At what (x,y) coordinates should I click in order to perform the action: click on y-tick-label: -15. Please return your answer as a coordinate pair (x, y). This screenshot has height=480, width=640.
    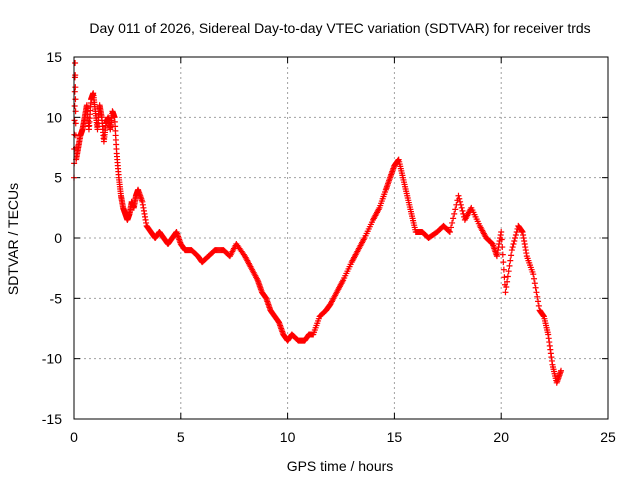
    Looking at the image, I should click on (52, 419).